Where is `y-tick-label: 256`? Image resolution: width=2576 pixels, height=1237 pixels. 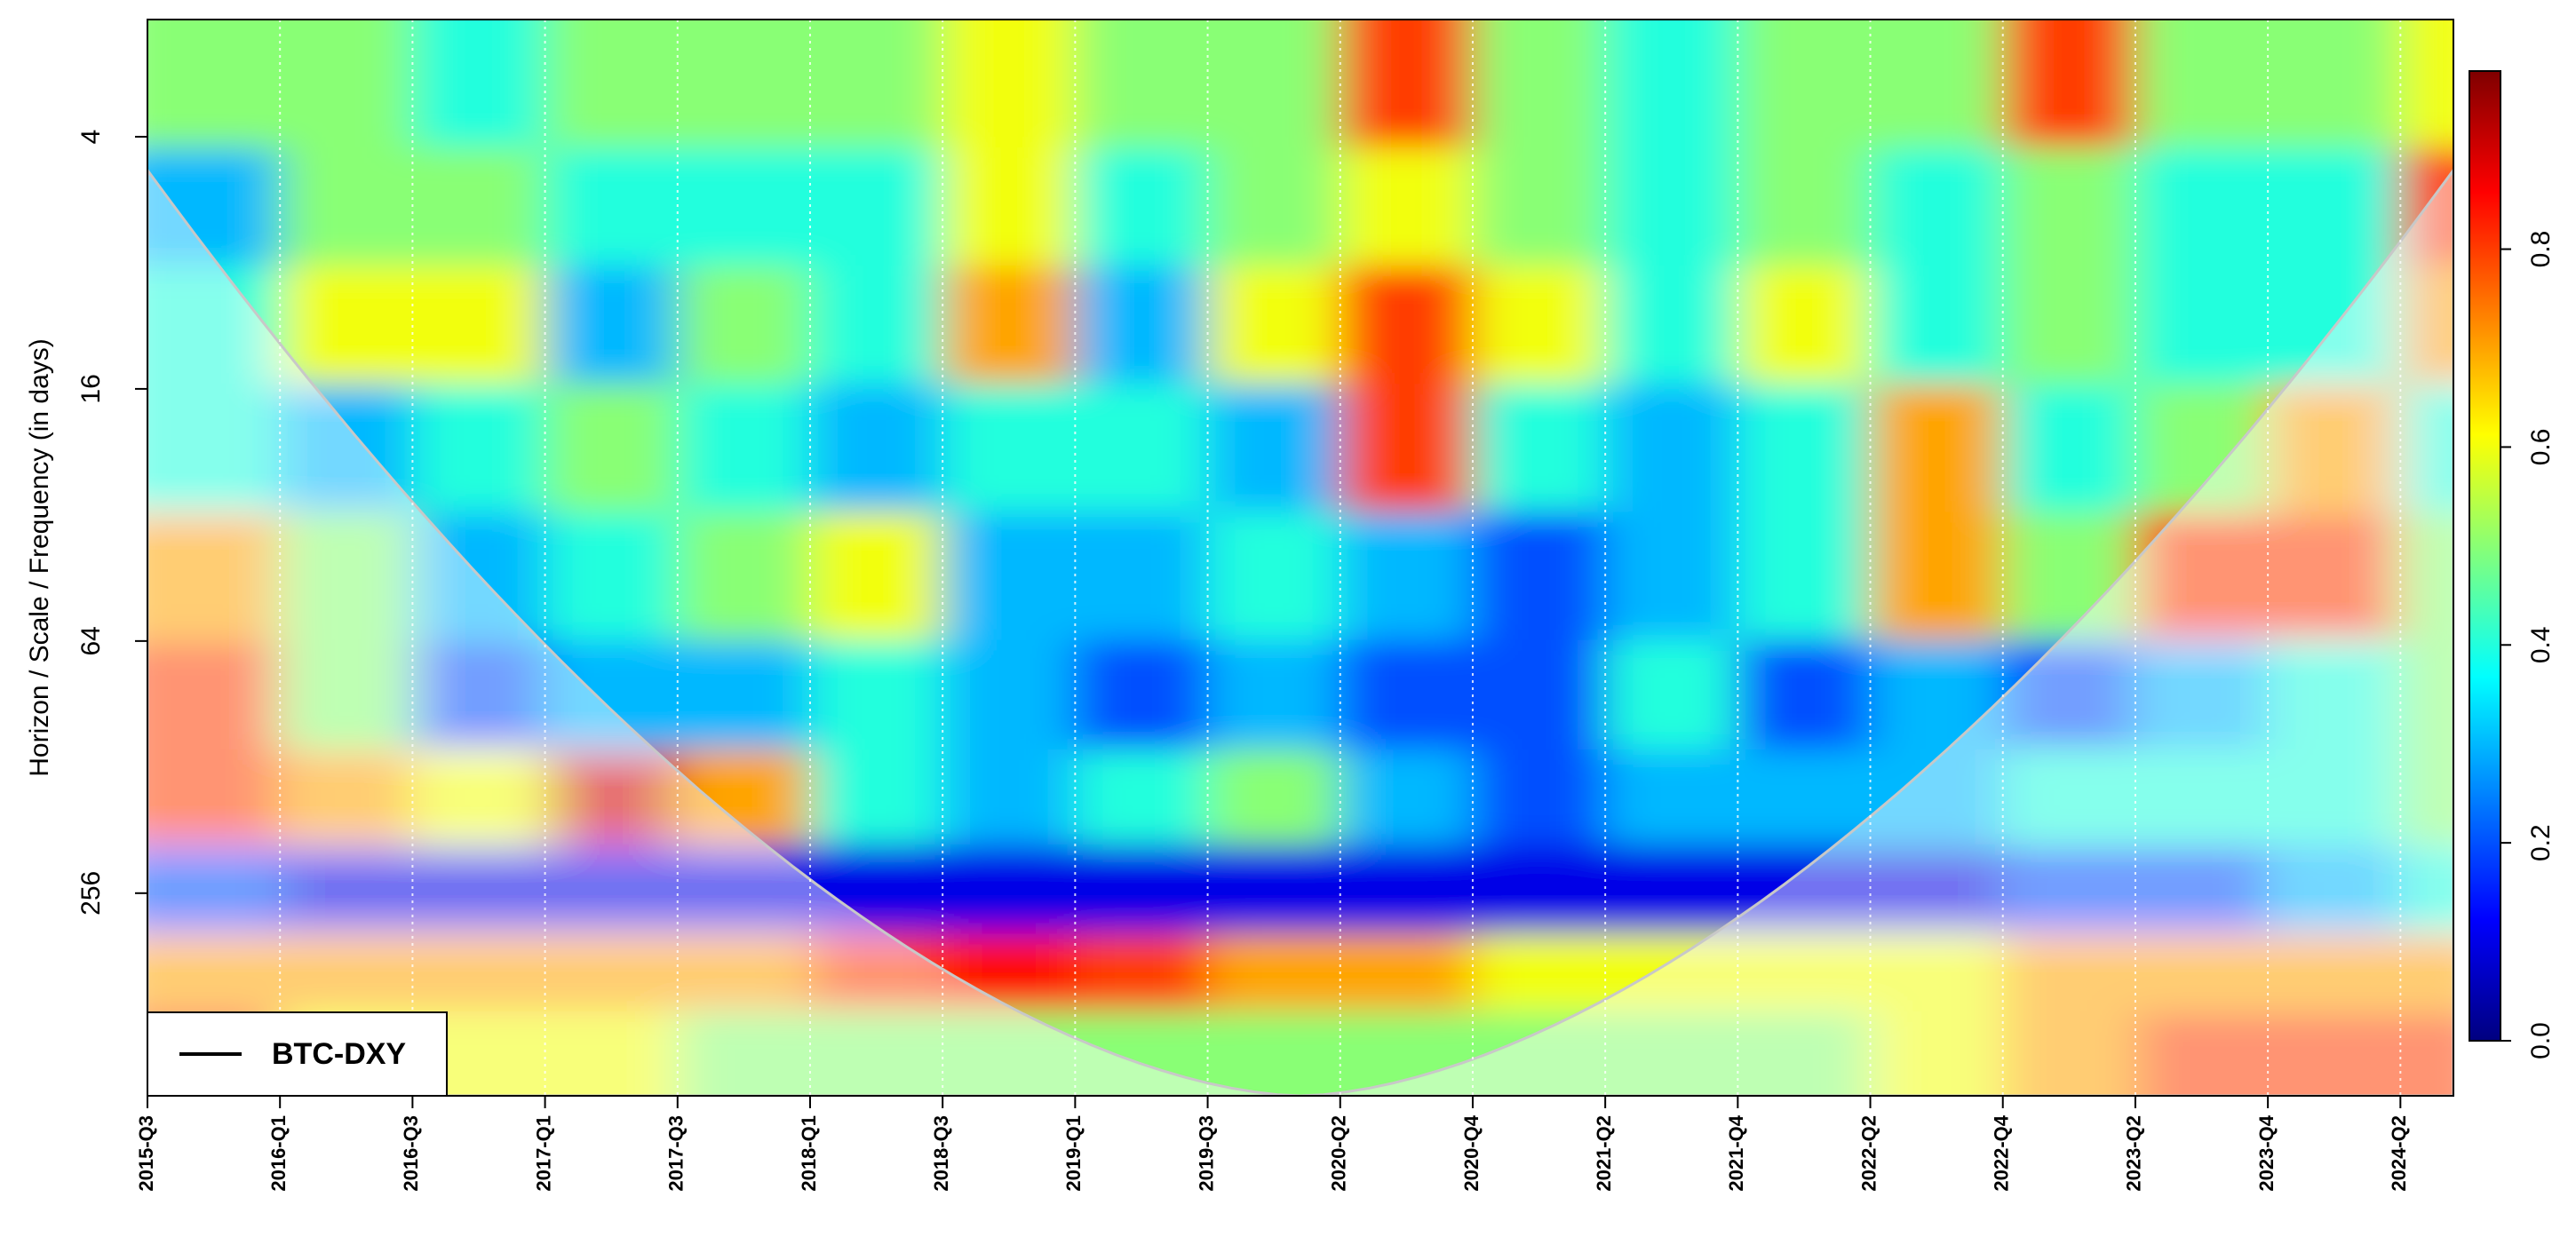
y-tick-label: 256 is located at coordinates (91, 893).